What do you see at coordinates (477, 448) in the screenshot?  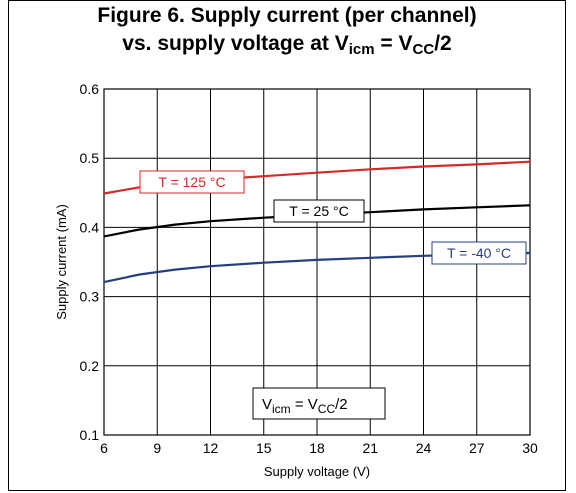 I see `x-tick-label: 27` at bounding box center [477, 448].